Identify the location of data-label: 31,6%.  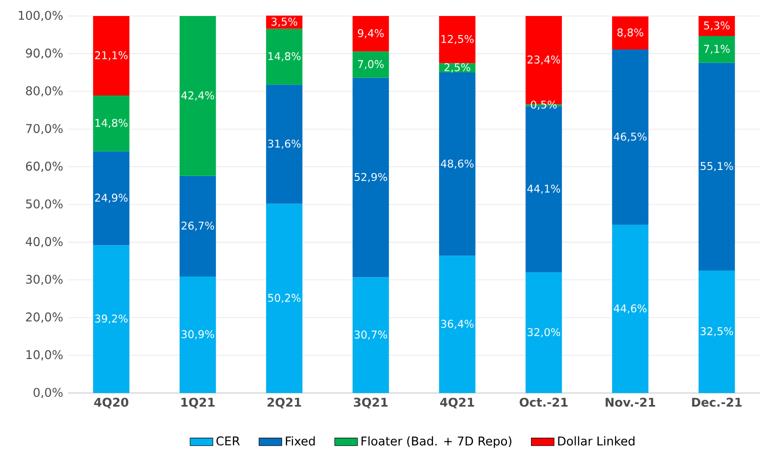
(284, 144).